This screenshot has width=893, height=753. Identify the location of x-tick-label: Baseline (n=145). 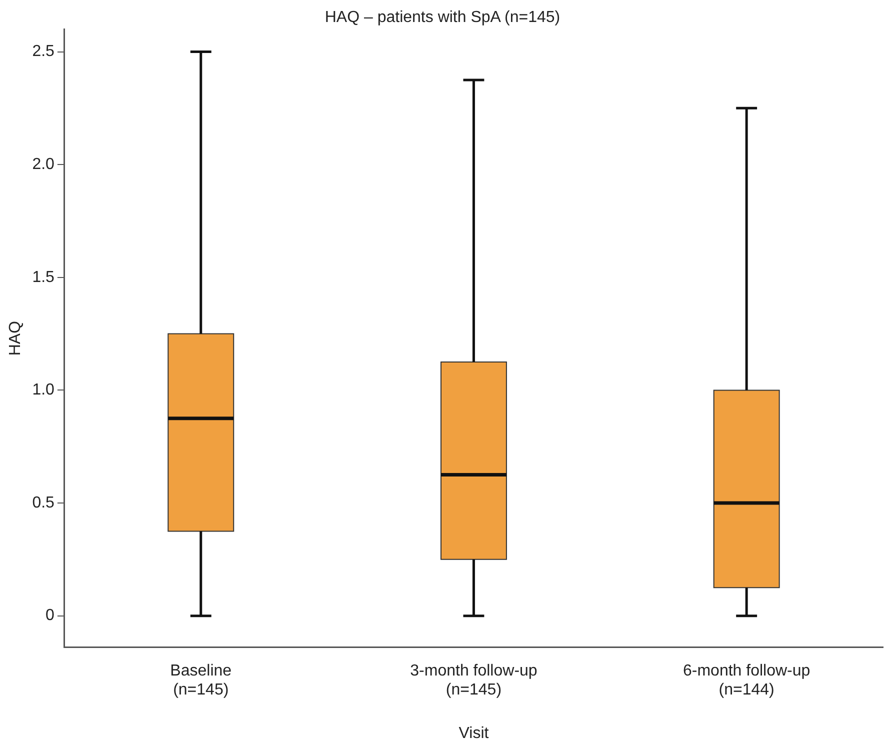
(201, 680).